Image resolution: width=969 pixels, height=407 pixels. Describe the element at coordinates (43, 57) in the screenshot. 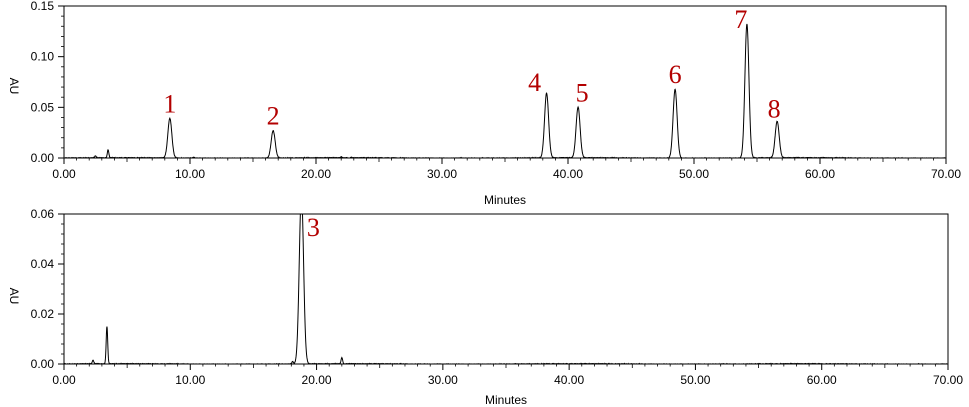

I see `y-tick-label: 0.10` at that location.